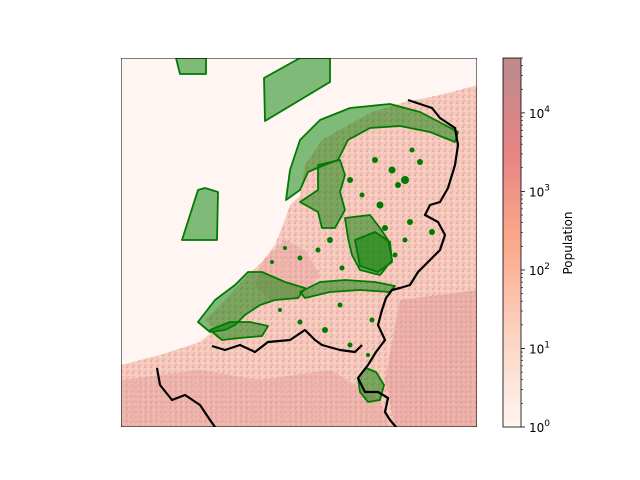 Image resolution: width=640 pixels, height=480 pixels. I want to click on colorbar-gradient, so click(512, 242).